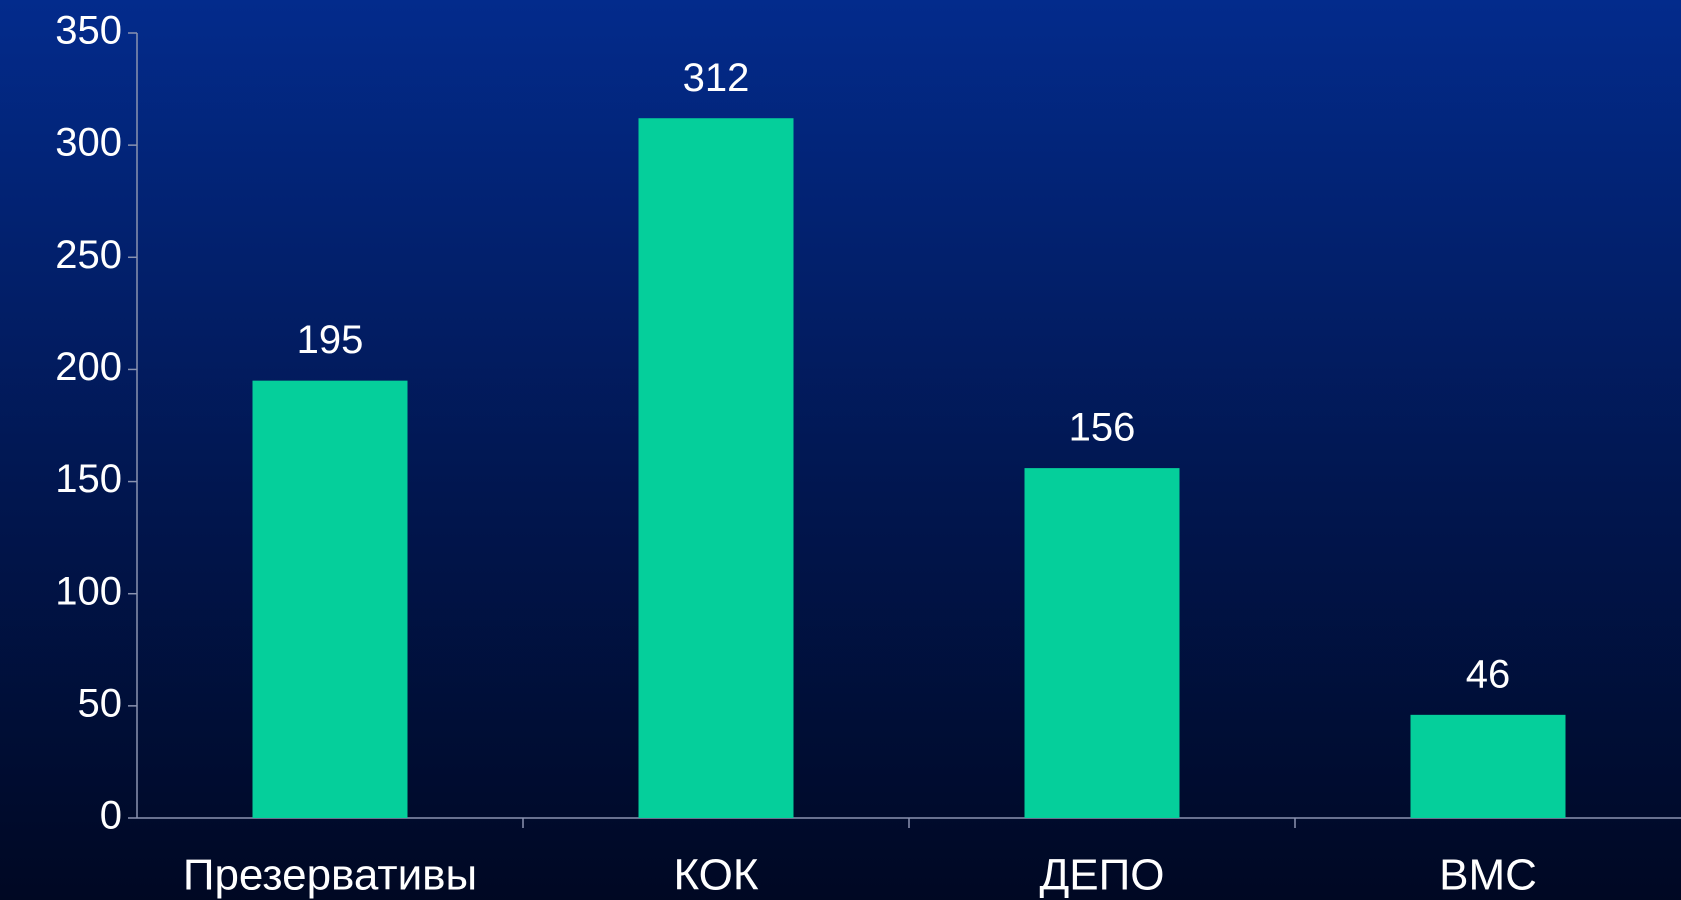 This screenshot has width=1681, height=900. Describe the element at coordinates (88, 143) in the screenshot. I see `y-tick-label: 300` at that location.